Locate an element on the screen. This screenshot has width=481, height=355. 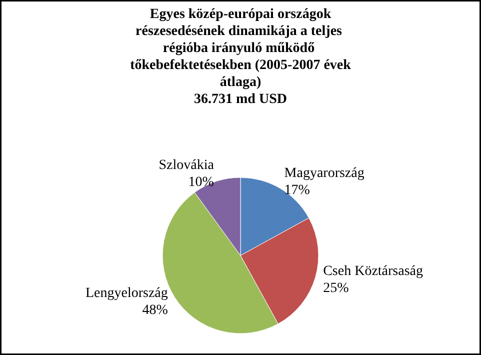
slice-label: Lengyelország is located at coordinates (126, 294).